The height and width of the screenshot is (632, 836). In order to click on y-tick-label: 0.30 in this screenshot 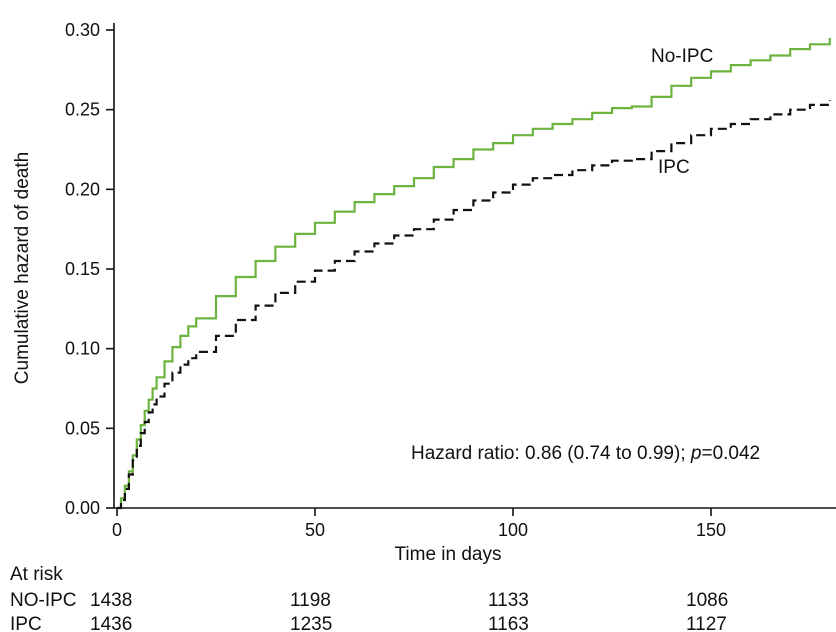, I will do `click(82, 30)`.